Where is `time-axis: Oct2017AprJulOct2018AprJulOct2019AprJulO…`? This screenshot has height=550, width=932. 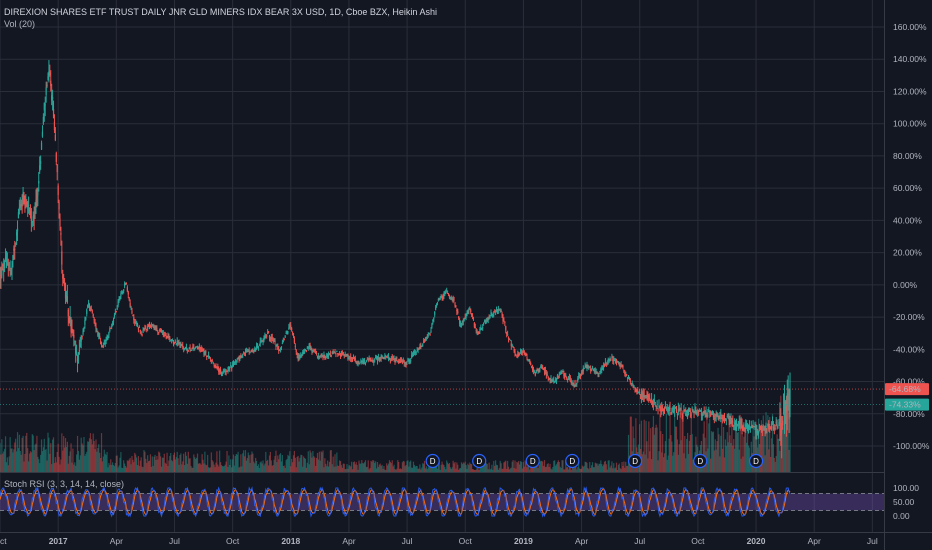 time-axis: Oct2017AprJulOct2018AprJulOct2019AprJulO… is located at coordinates (439, 541).